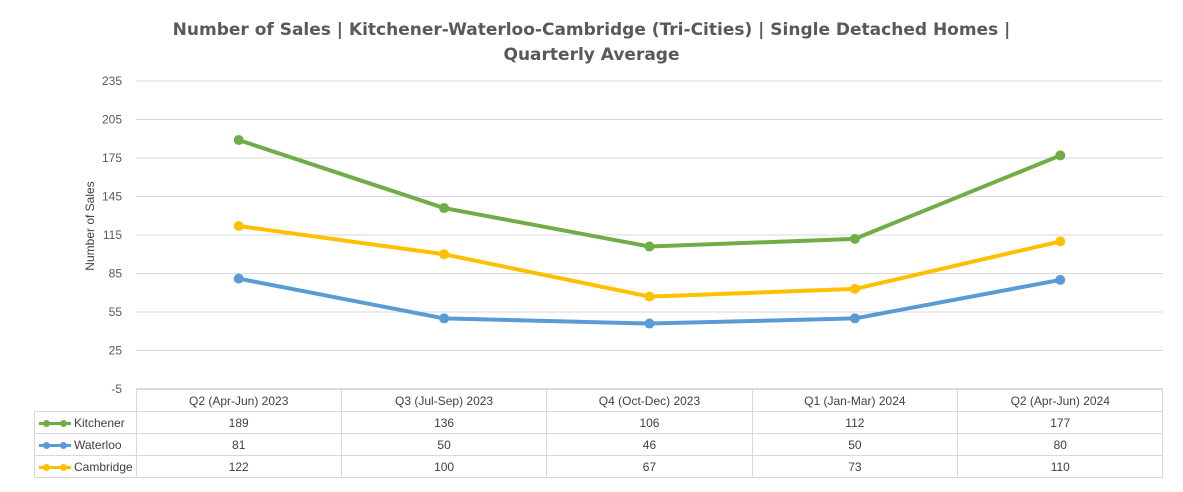 The image size is (1183, 492). Describe the element at coordinates (116, 389) in the screenshot. I see `y-tick-label: -5` at that location.